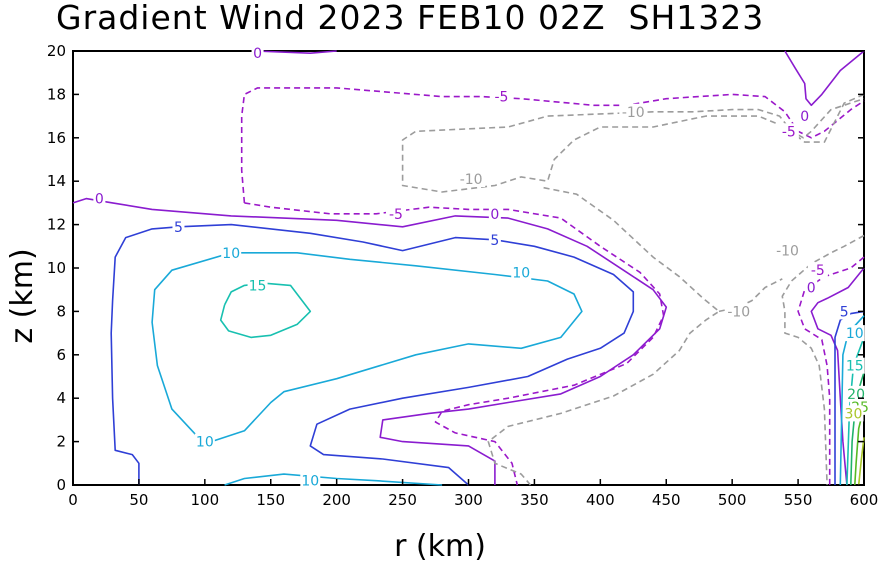 The image size is (879, 561). I want to click on x-tick-label: 450, so click(666, 500).